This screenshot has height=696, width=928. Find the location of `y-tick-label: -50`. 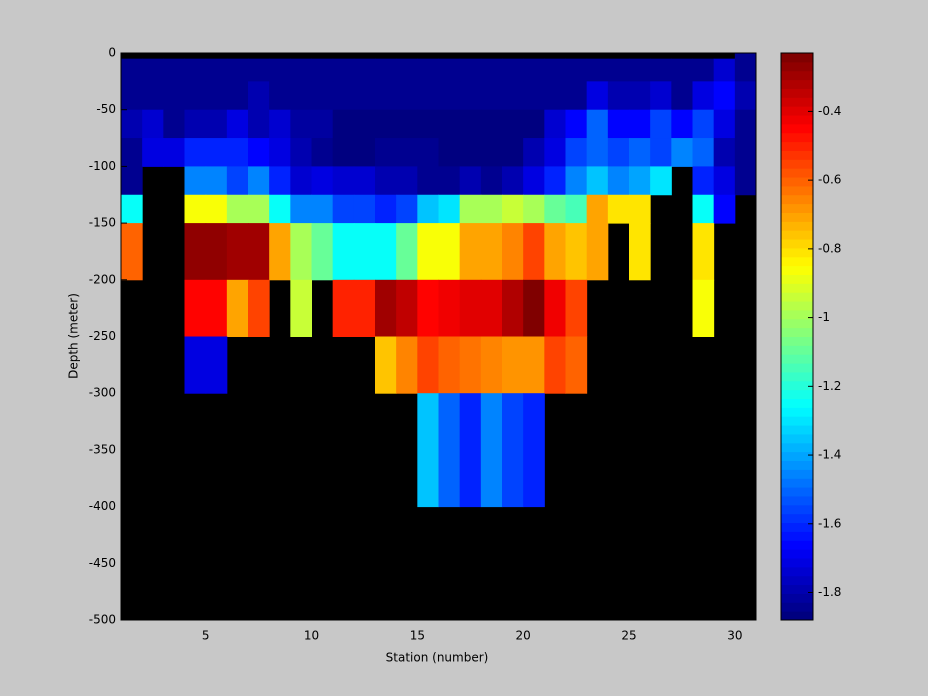

y-tick-label: -50 is located at coordinates (106, 109).